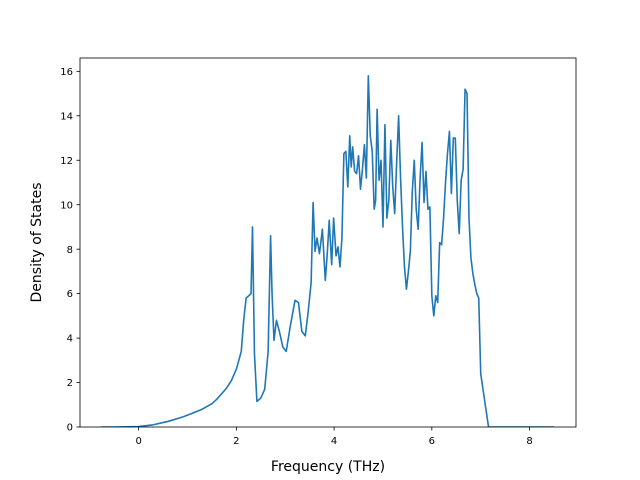  Describe the element at coordinates (138, 441) in the screenshot. I see `x-tick-label: 0` at that location.